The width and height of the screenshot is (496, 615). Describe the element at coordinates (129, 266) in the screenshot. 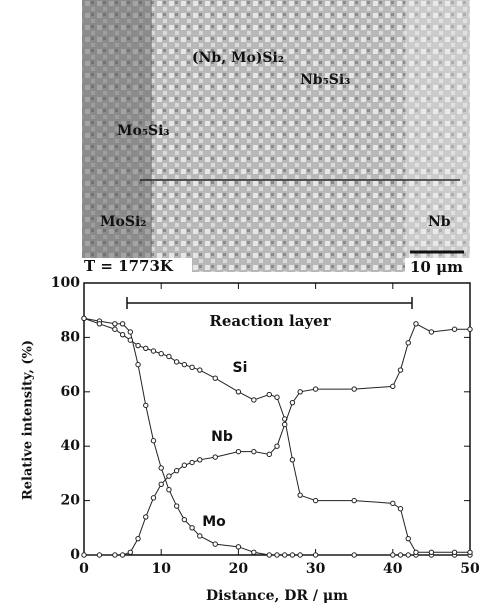

I see `temperature-label: T = 1773K` at that location.